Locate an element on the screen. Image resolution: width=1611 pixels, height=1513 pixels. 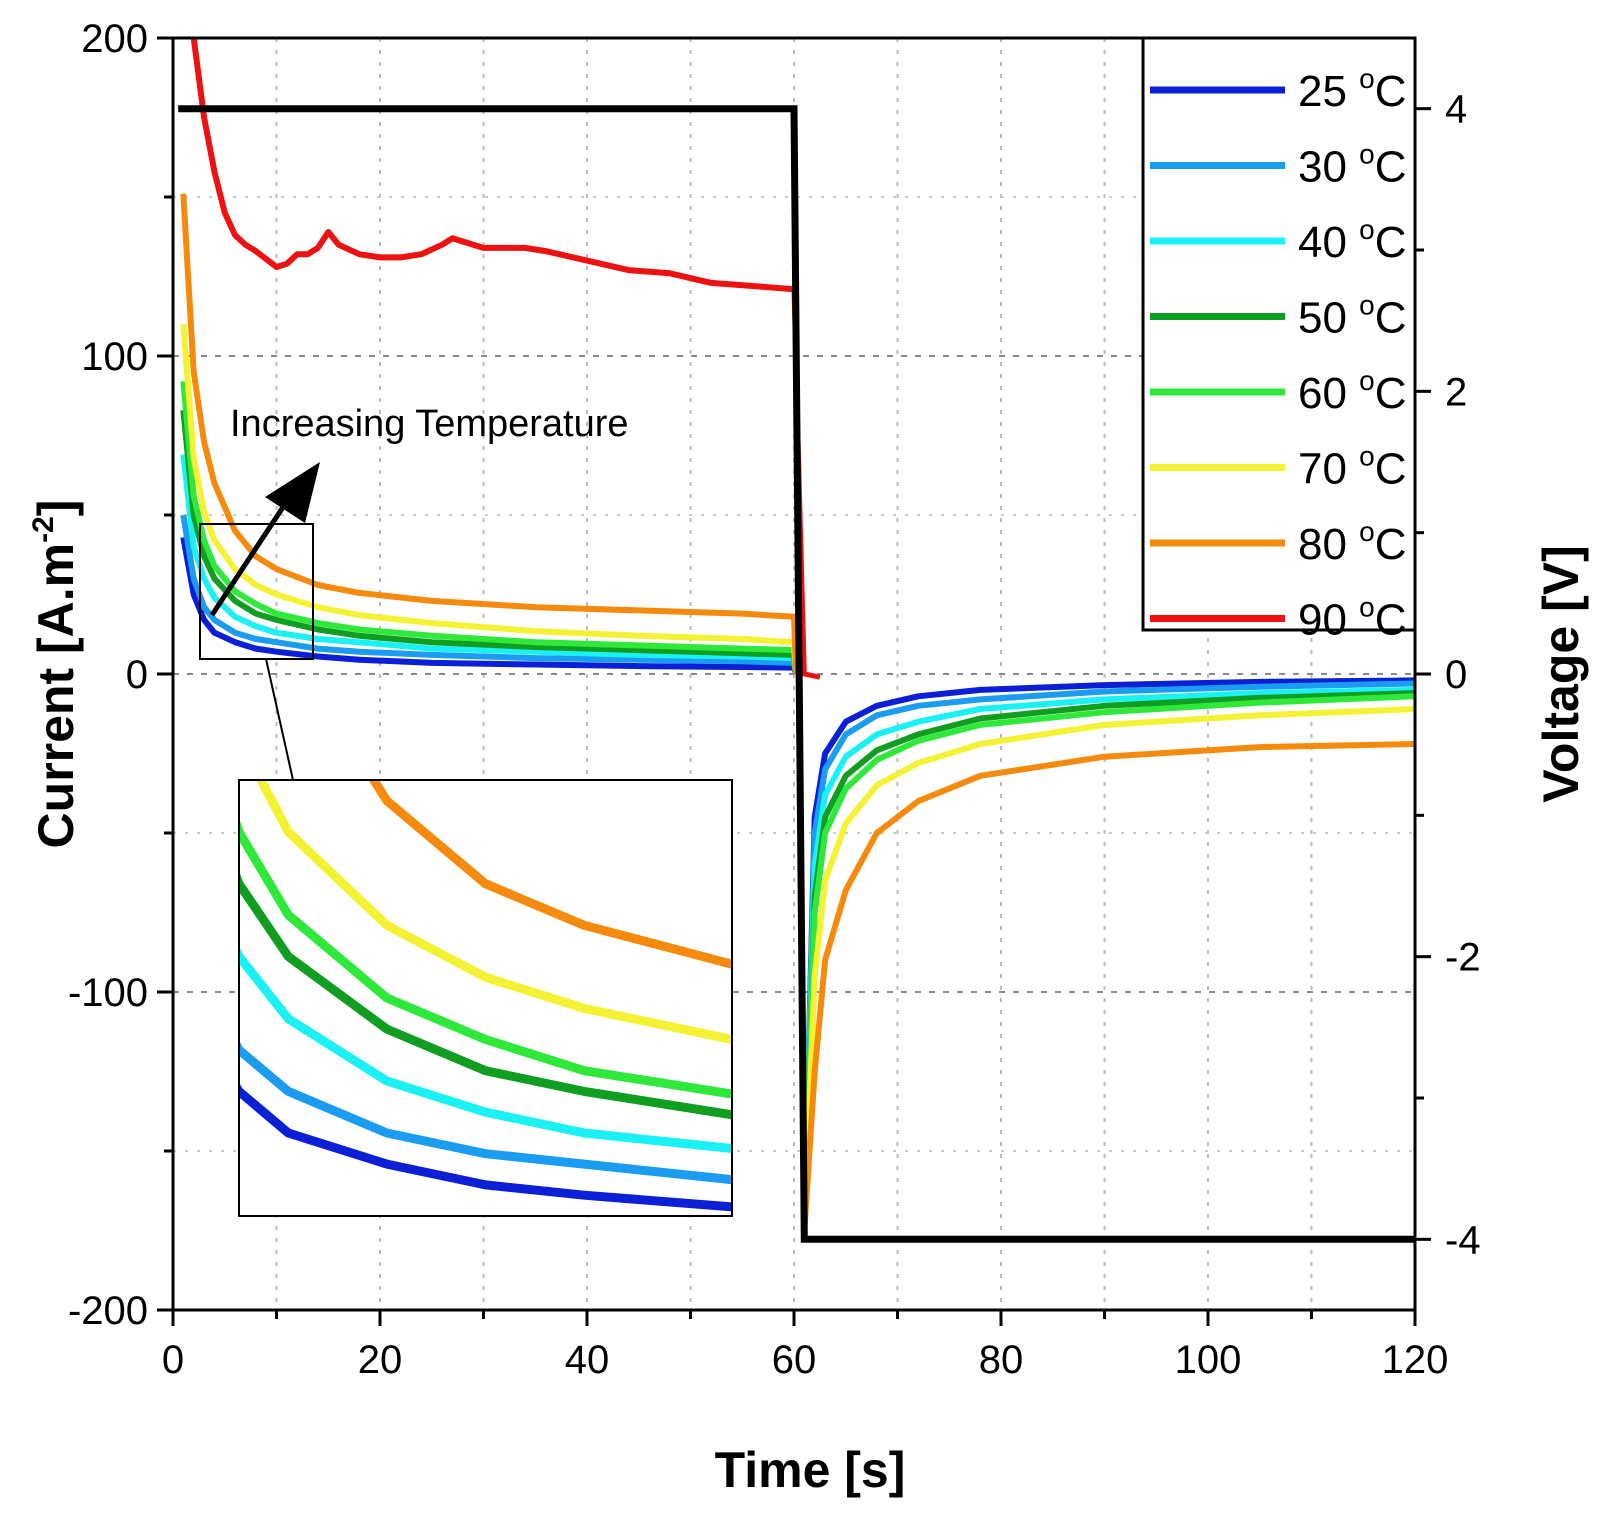
y2-tick-label: 4 is located at coordinates (1456, 110).